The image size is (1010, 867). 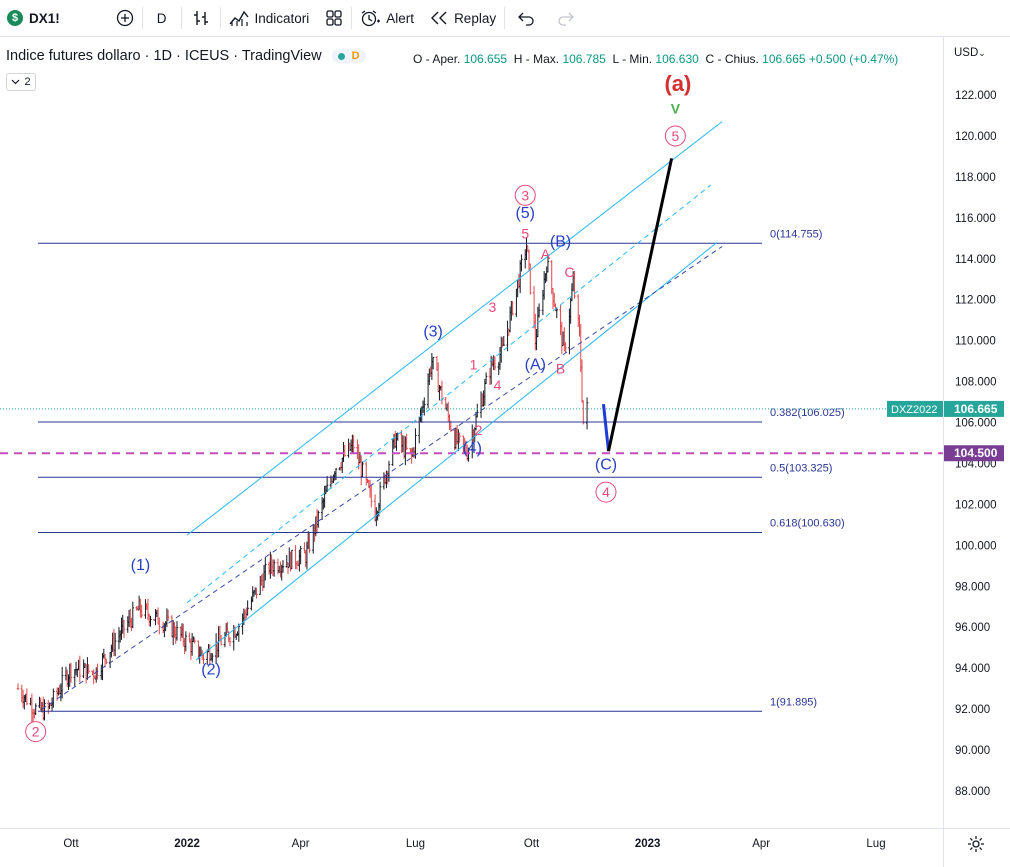 What do you see at coordinates (966, 53) in the screenshot?
I see `currency-label: USD` at bounding box center [966, 53].